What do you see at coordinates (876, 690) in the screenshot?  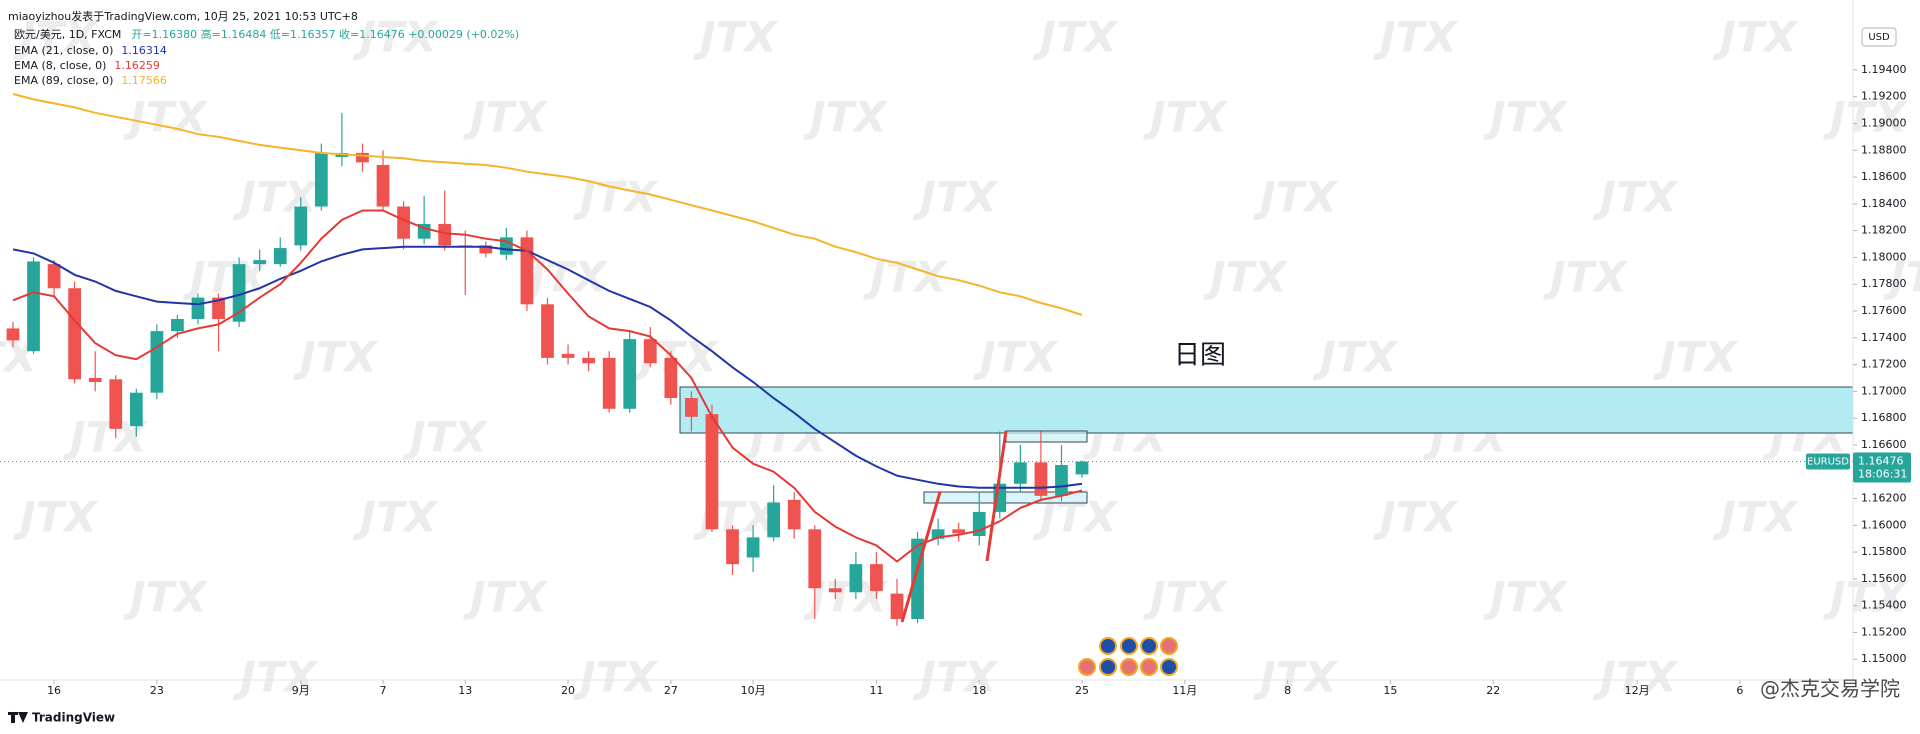 I see `x-tick-label: 11` at bounding box center [876, 690].